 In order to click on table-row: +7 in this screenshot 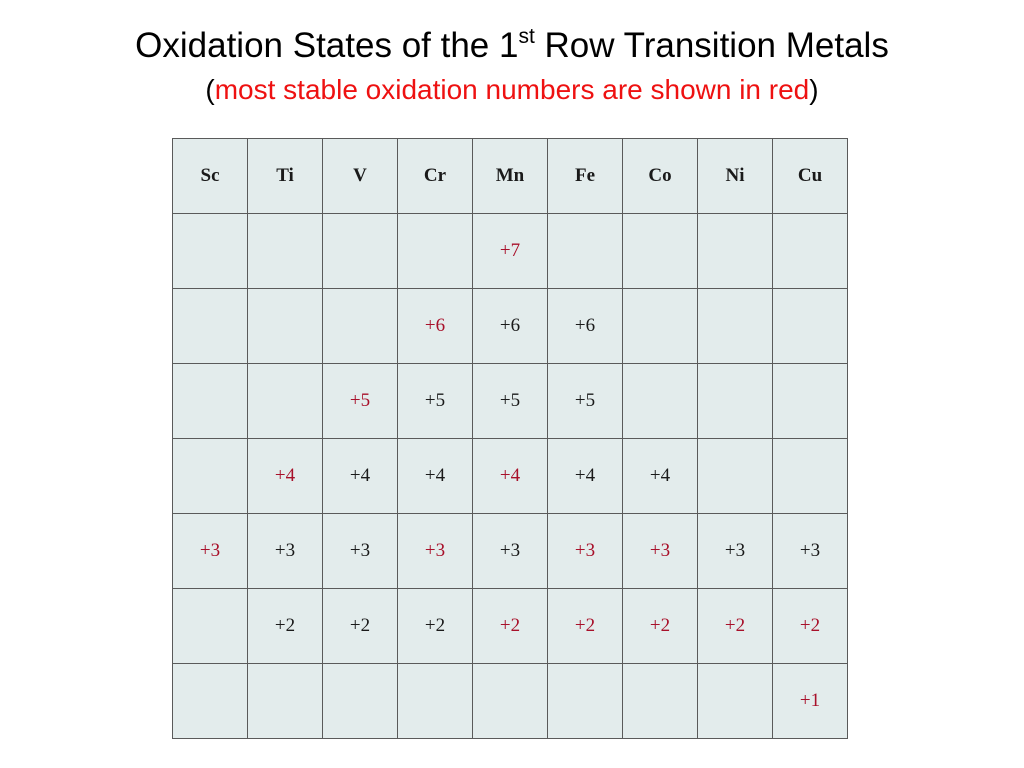, I will do `click(510, 251)`.